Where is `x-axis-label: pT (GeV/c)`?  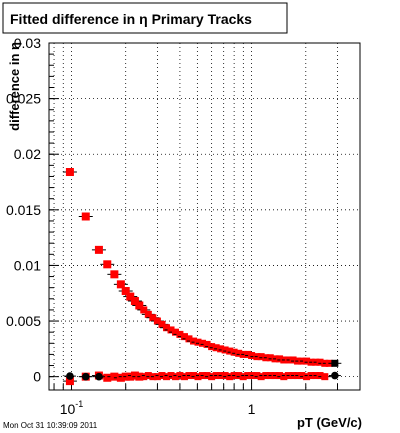
x-axis-label: pT (GeV/c) is located at coordinates (329, 422).